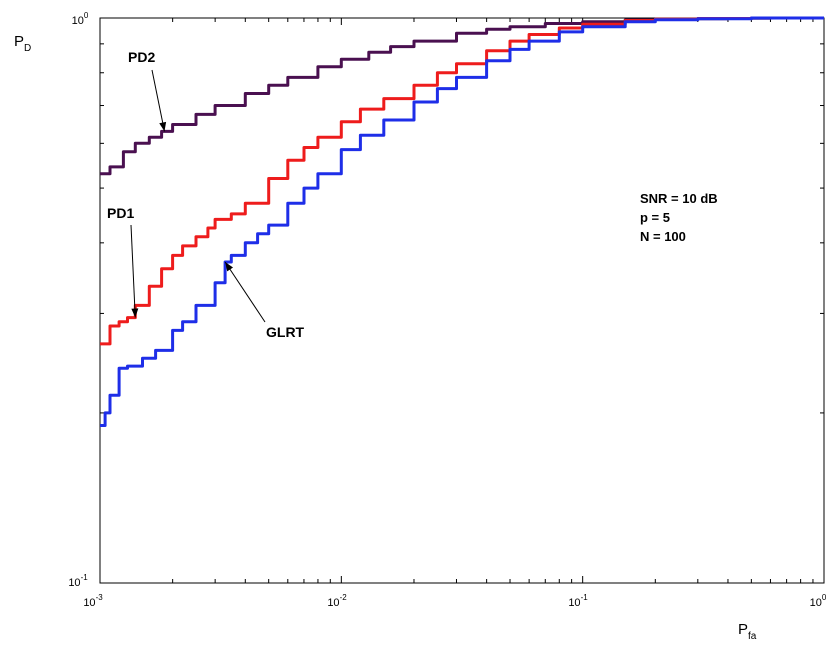 The width and height of the screenshot is (832, 648). I want to click on annotation-arrow-pd1, so click(133, 271).